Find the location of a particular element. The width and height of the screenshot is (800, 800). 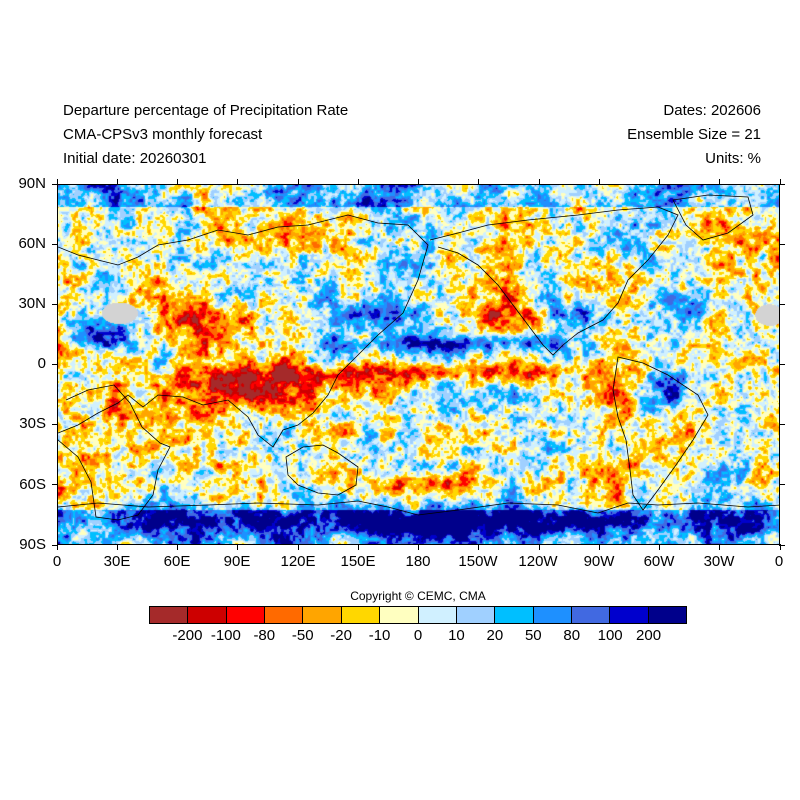

lat-label: 60S is located at coordinates (32, 484).